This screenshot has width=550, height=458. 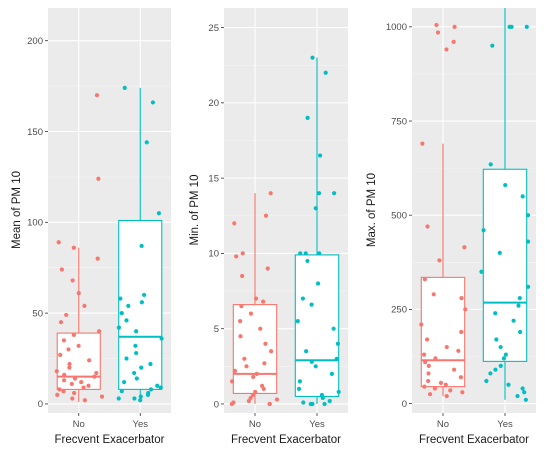 I want to click on x-axis-title: Frecvent Exacerbator, so click(x=474, y=440).